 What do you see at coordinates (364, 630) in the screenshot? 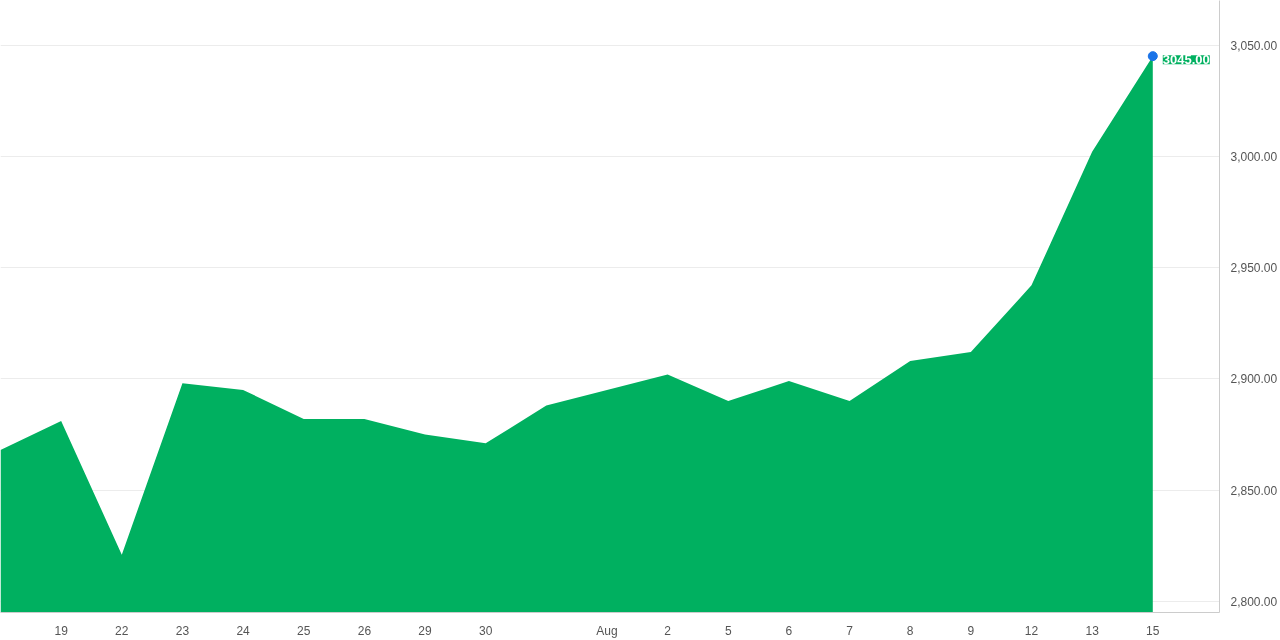
I see `x-tick-label: 26` at bounding box center [364, 630].